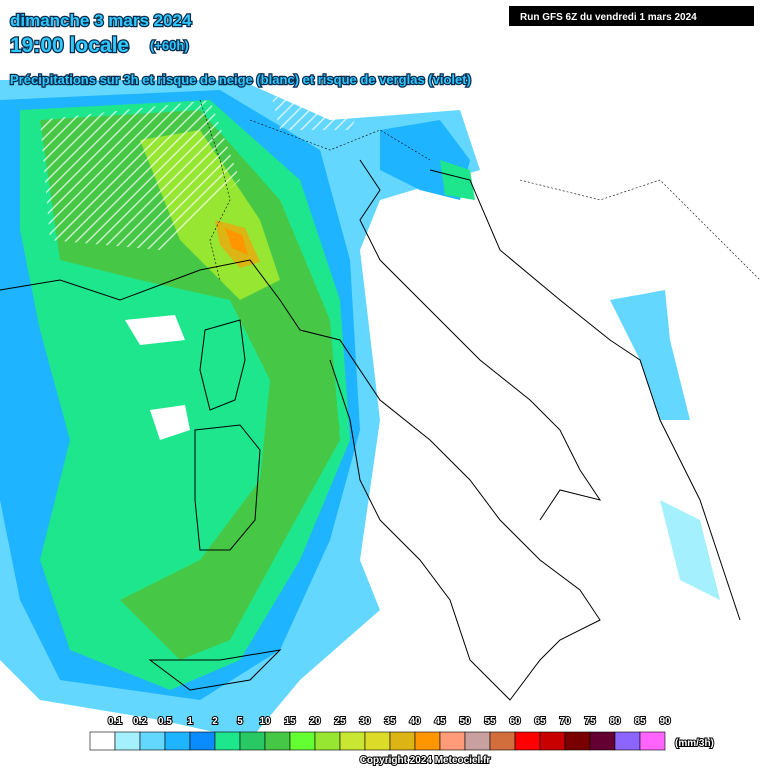 This screenshot has width=768, height=768. I want to click on legend-tick-label: 80, so click(615, 721).